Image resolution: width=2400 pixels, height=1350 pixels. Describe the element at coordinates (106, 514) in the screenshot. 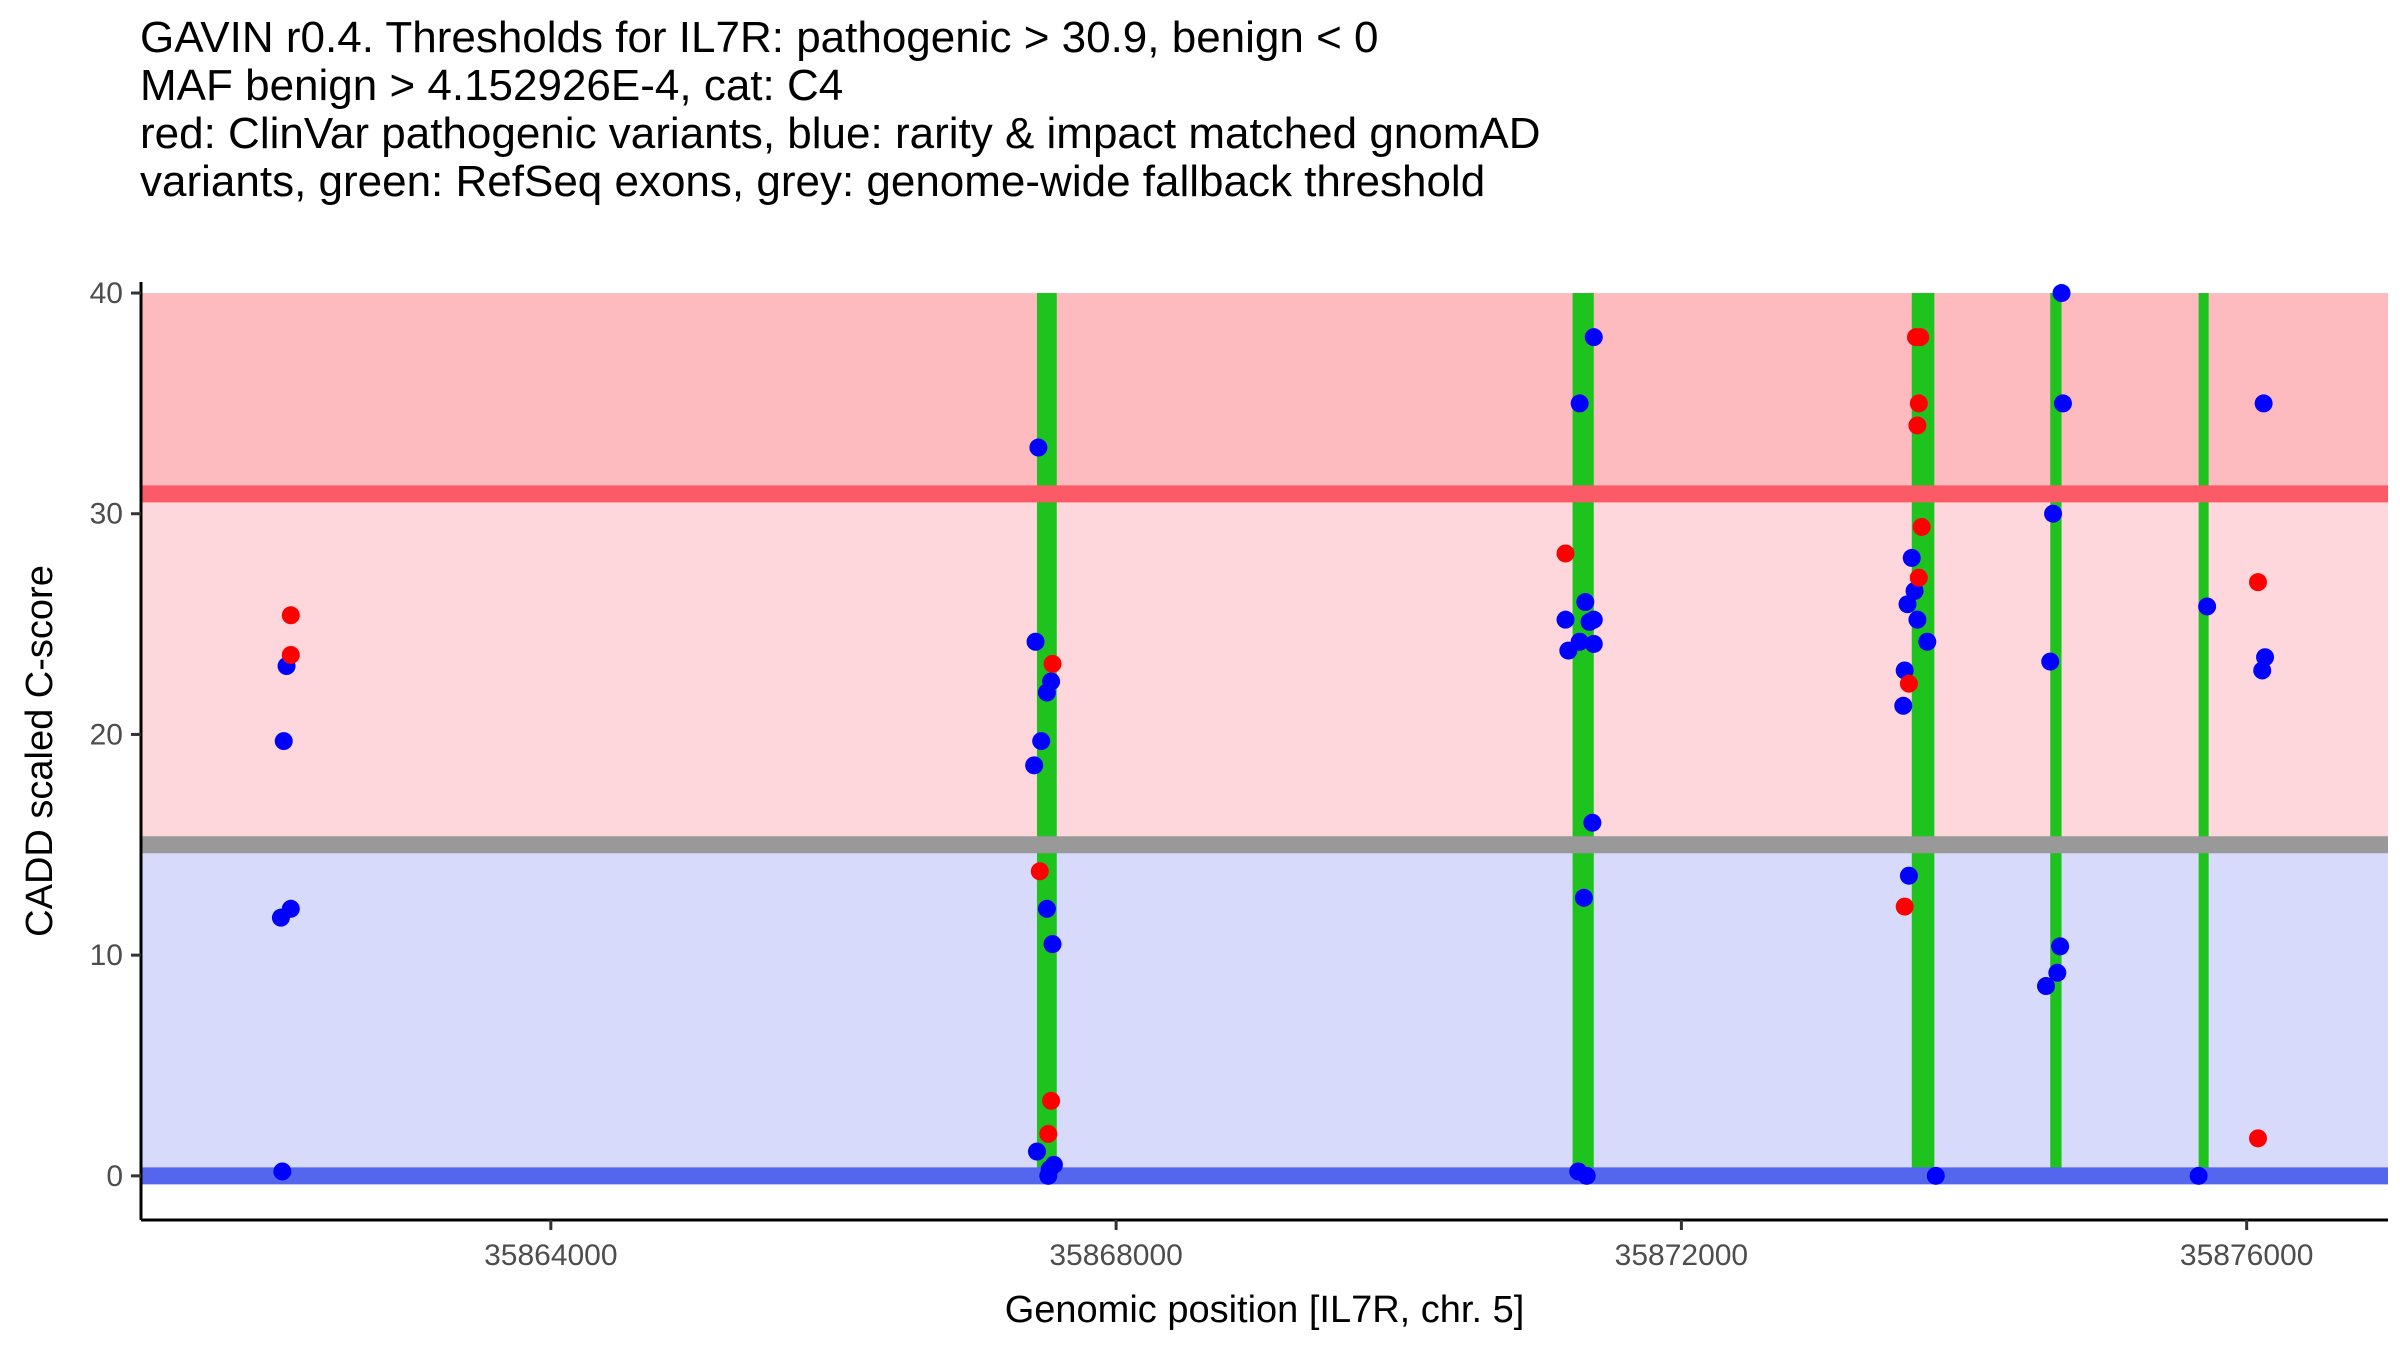

I see `y-tick-label-30: 30` at that location.